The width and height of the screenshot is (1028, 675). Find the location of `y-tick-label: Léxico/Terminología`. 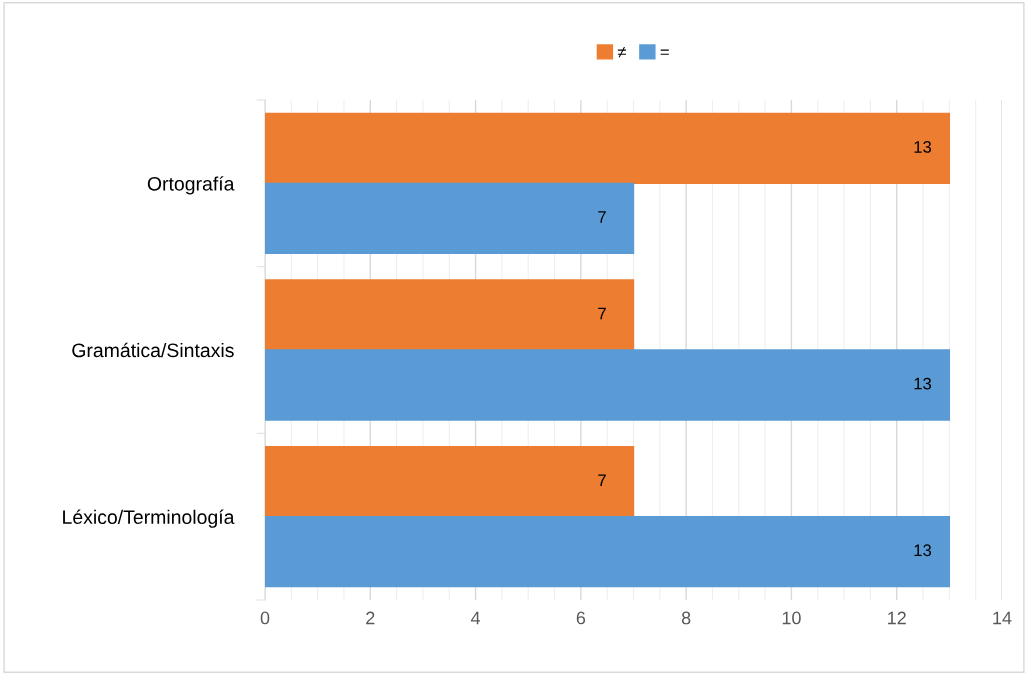

y-tick-label: Léxico/Terminología is located at coordinates (149, 518).